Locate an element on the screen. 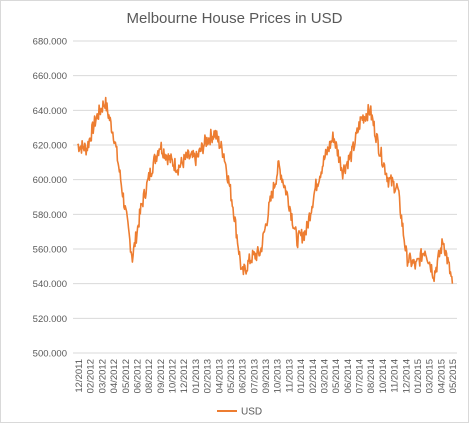 This screenshot has height=423, width=469. x-tick-label: 05/2015 is located at coordinates (453, 376).